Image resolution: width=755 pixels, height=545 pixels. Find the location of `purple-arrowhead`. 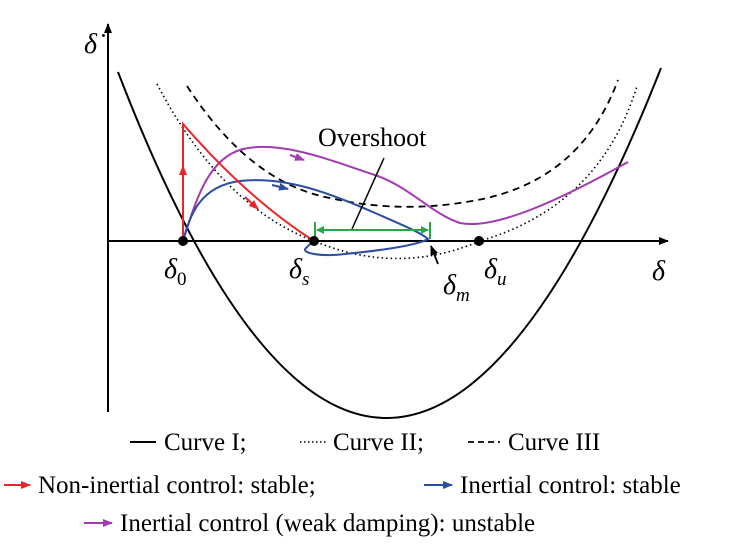

purple-arrowhead is located at coordinates (297, 157).